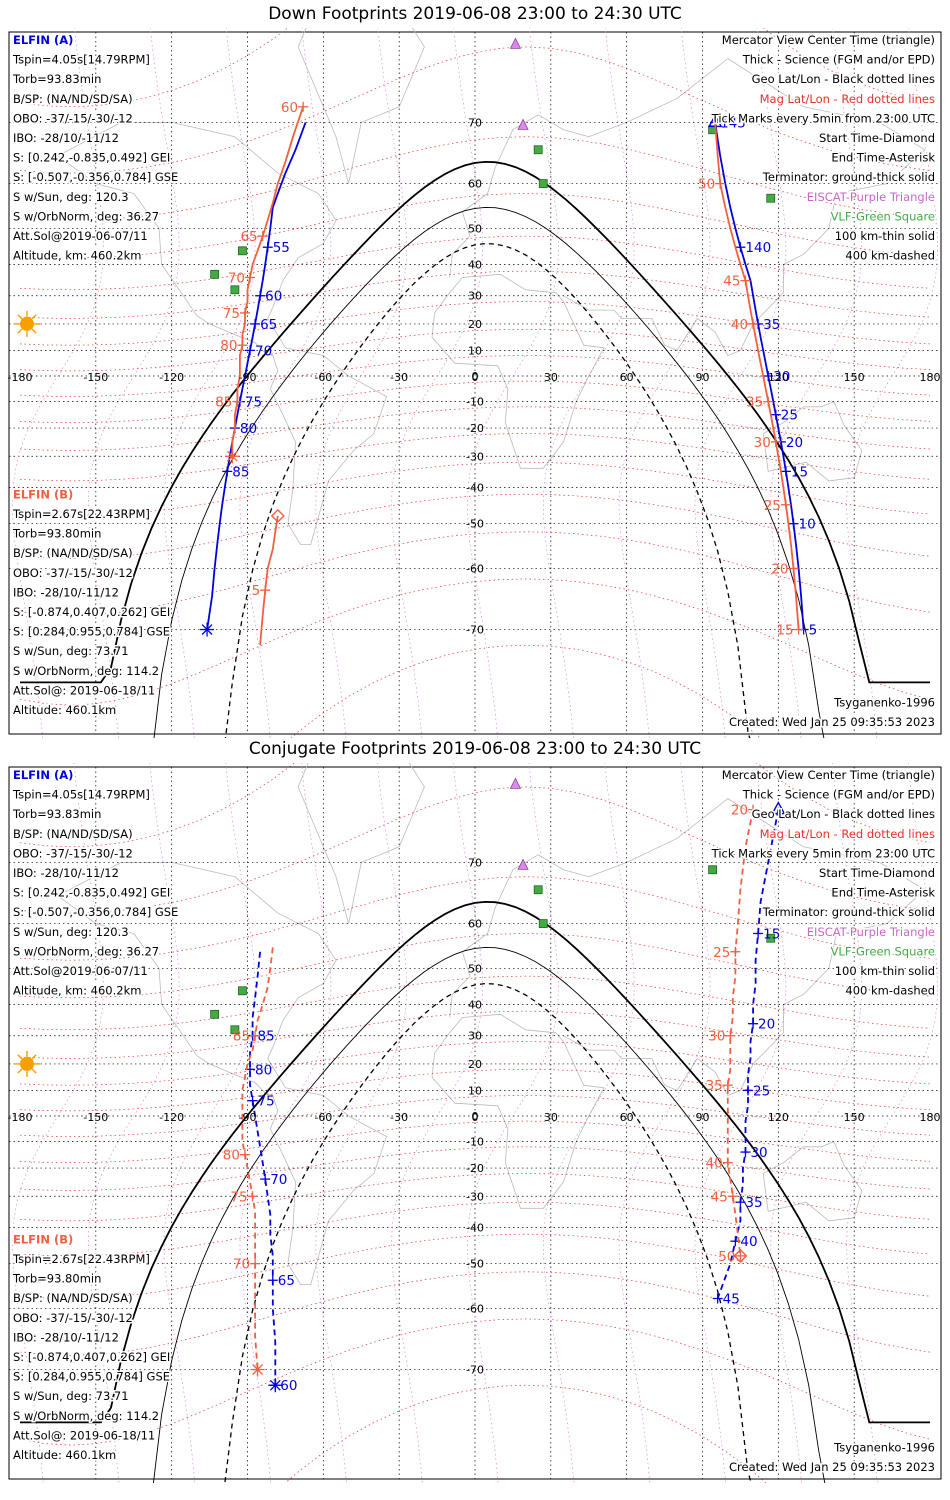 Image resolution: width=950 pixels, height=1500 pixels. What do you see at coordinates (273, 297) in the screenshot?
I see `track-tick-label: 60` at bounding box center [273, 297].